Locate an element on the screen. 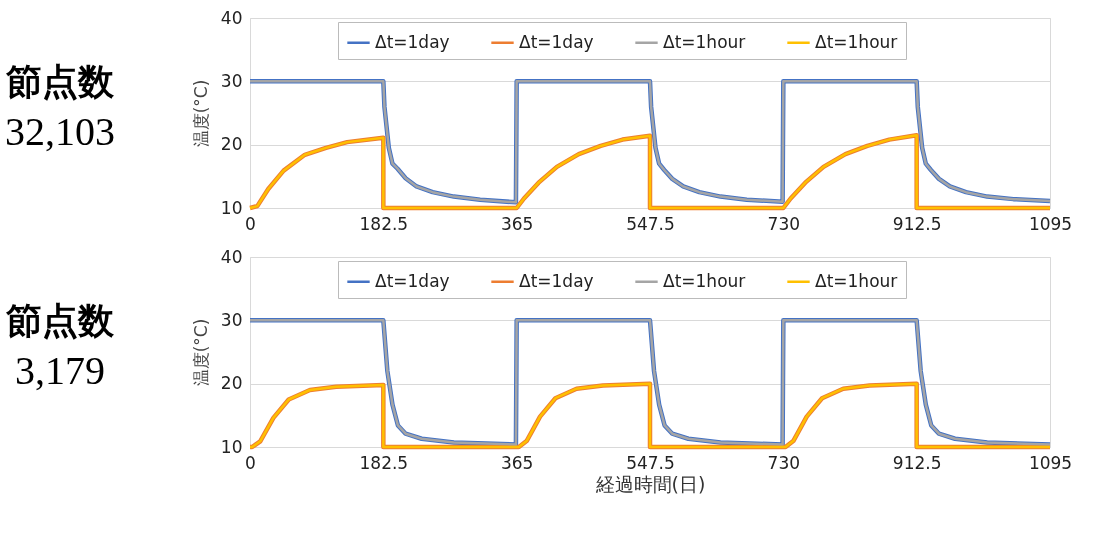  text: 32,103 is located at coordinates (60, 131).